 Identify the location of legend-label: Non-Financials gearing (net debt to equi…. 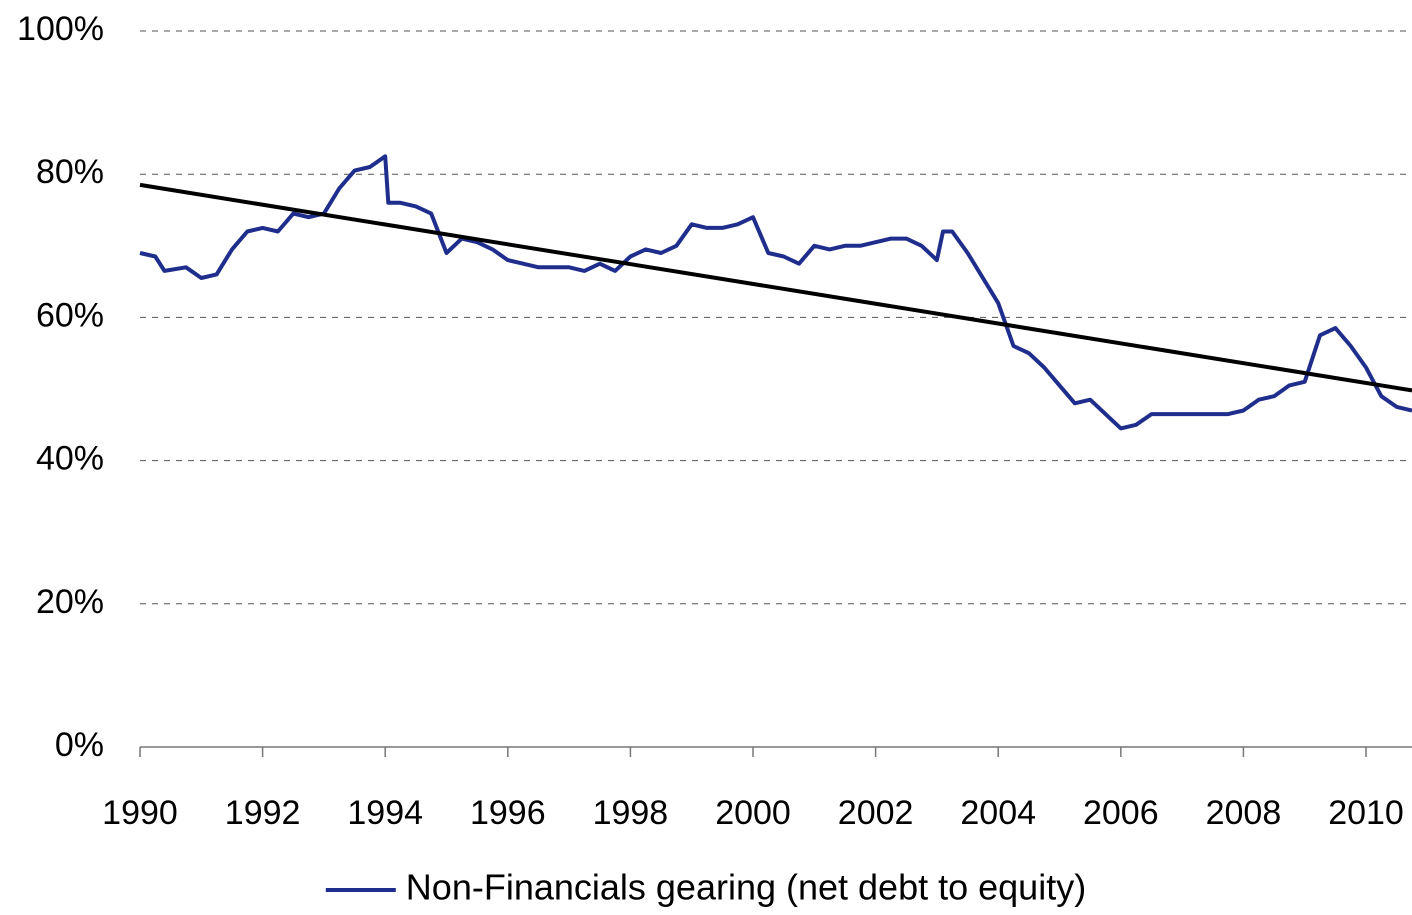
(746, 887).